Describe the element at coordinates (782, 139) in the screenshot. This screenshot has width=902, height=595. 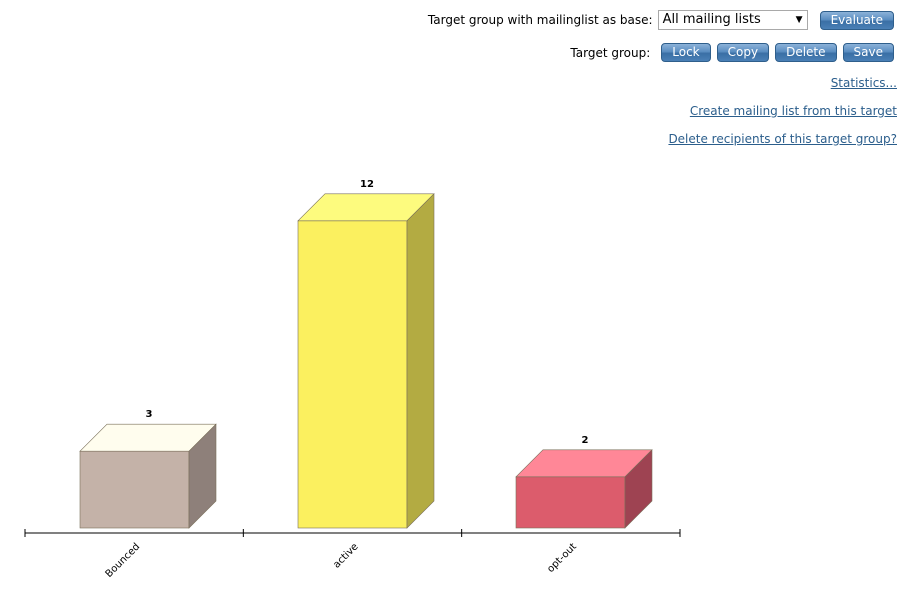
I see `delete-recipients-link: Delete recipients of this target group?` at that location.